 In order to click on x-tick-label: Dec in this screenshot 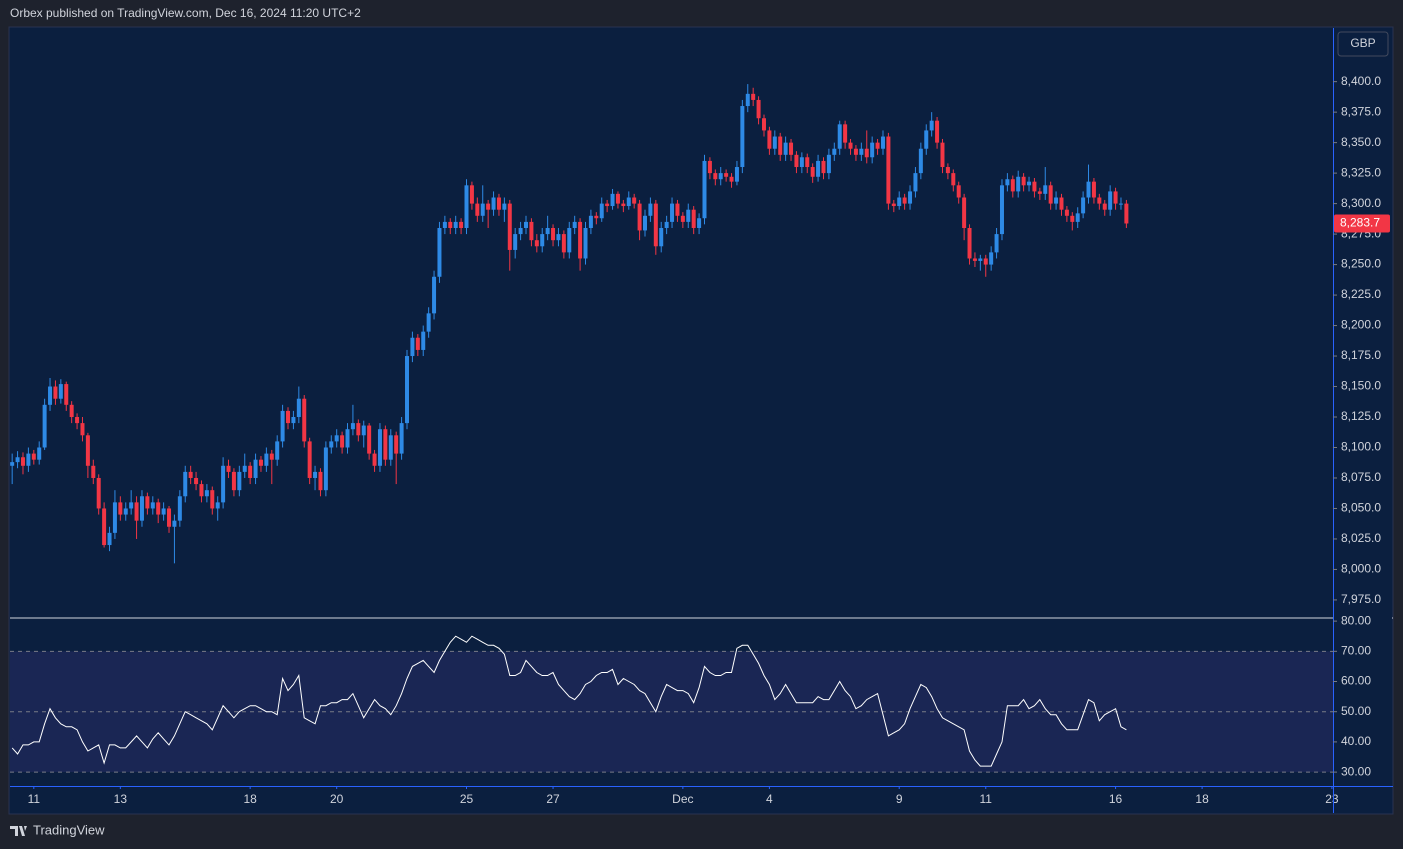, I will do `click(682, 799)`.